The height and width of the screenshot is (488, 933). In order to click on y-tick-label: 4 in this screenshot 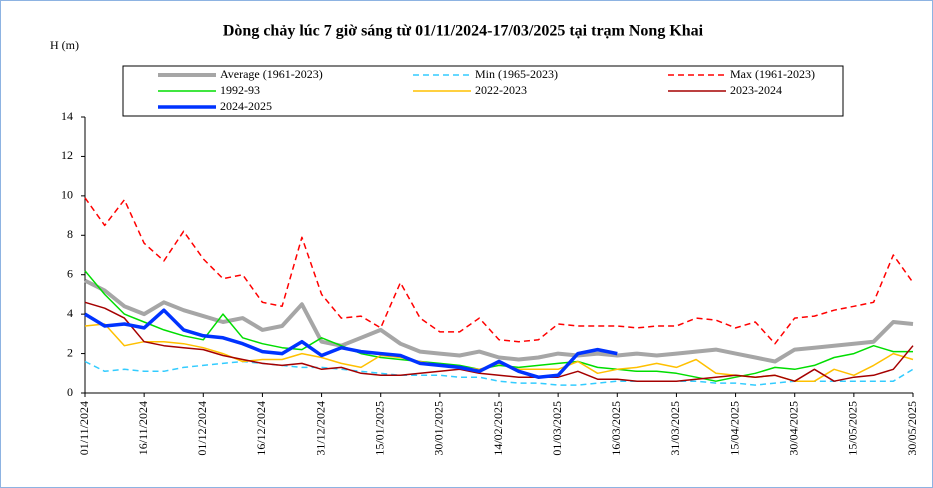, I will do `click(70, 313)`.